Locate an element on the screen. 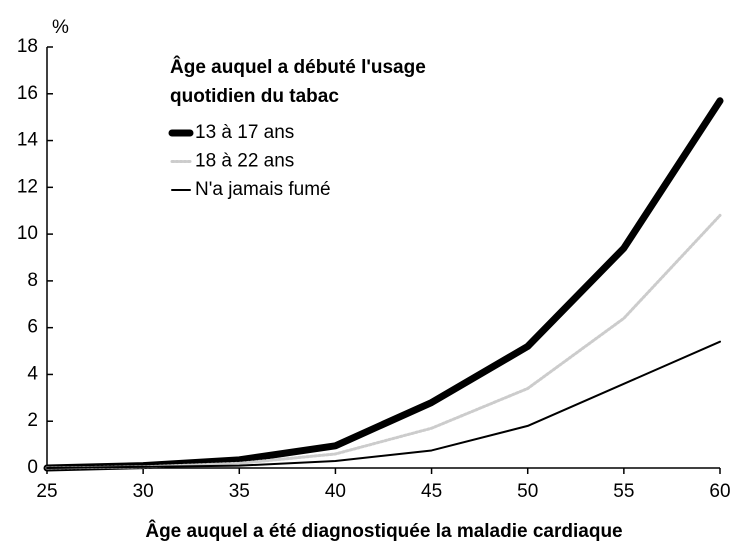 The width and height of the screenshot is (732, 550). y-tick-label: 0 is located at coordinates (32, 467).